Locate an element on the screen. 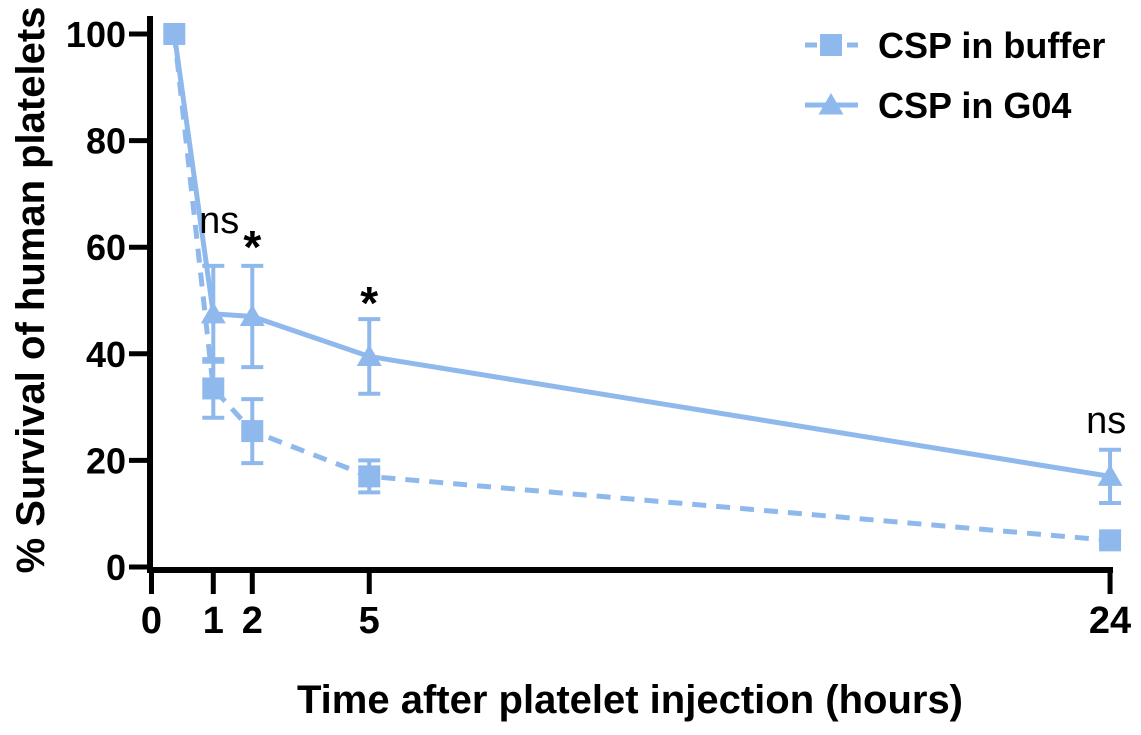 The width and height of the screenshot is (1141, 735). y-tick-label: 80 is located at coordinates (106, 141).